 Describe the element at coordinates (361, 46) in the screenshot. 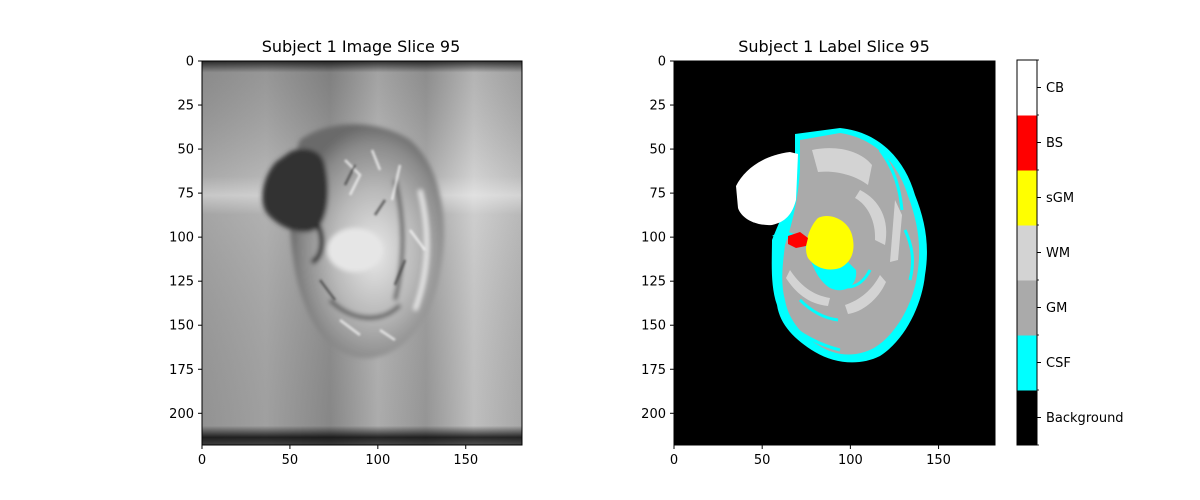

I see `image-panel-title: Subject 1 Image Slice 95` at that location.